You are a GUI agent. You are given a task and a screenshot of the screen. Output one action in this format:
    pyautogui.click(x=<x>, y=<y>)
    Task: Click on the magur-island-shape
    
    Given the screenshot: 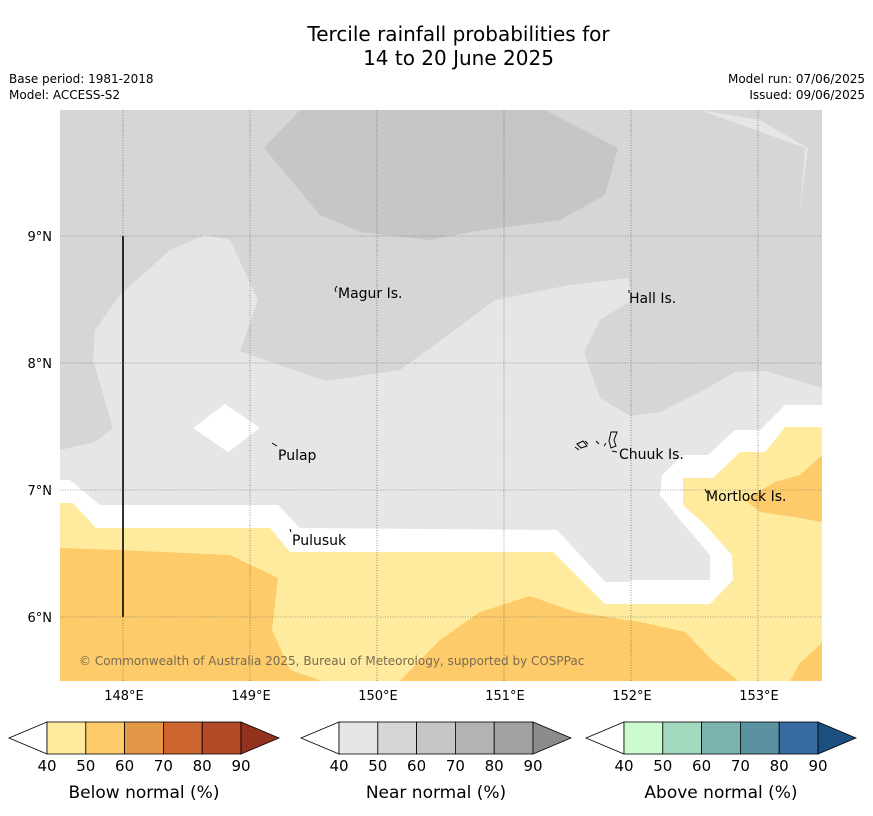 What is the action you would take?
    pyautogui.click(x=336, y=289)
    